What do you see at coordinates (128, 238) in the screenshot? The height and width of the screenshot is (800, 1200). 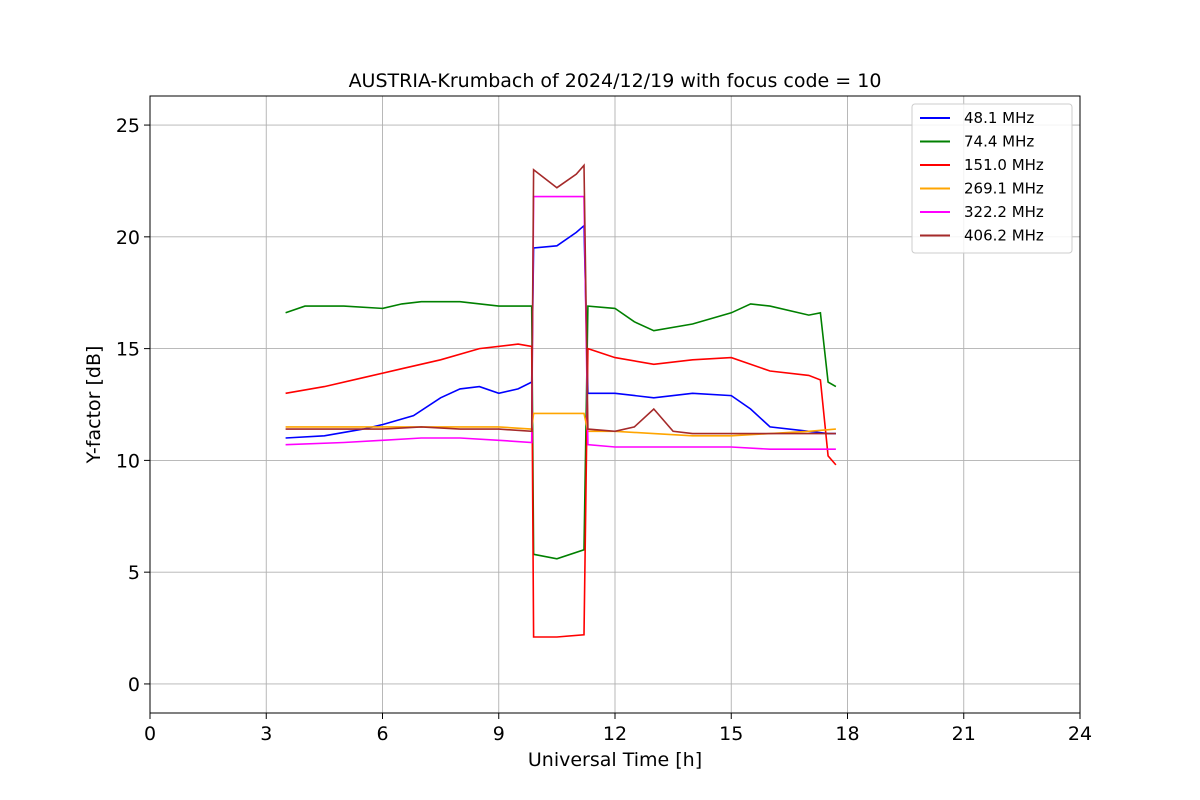 I see `y-tick-label: 20` at bounding box center [128, 238].